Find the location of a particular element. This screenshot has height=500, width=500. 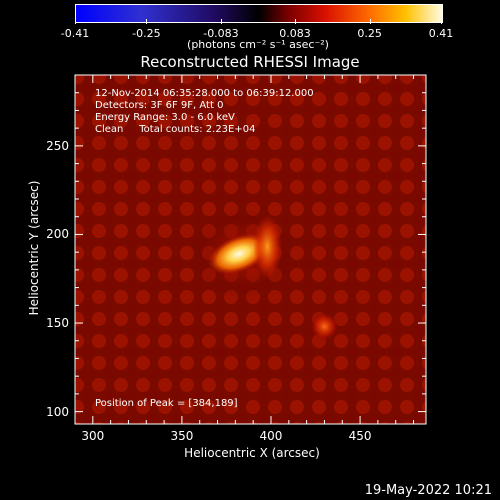

tick-label: 350 is located at coordinates (182, 436).